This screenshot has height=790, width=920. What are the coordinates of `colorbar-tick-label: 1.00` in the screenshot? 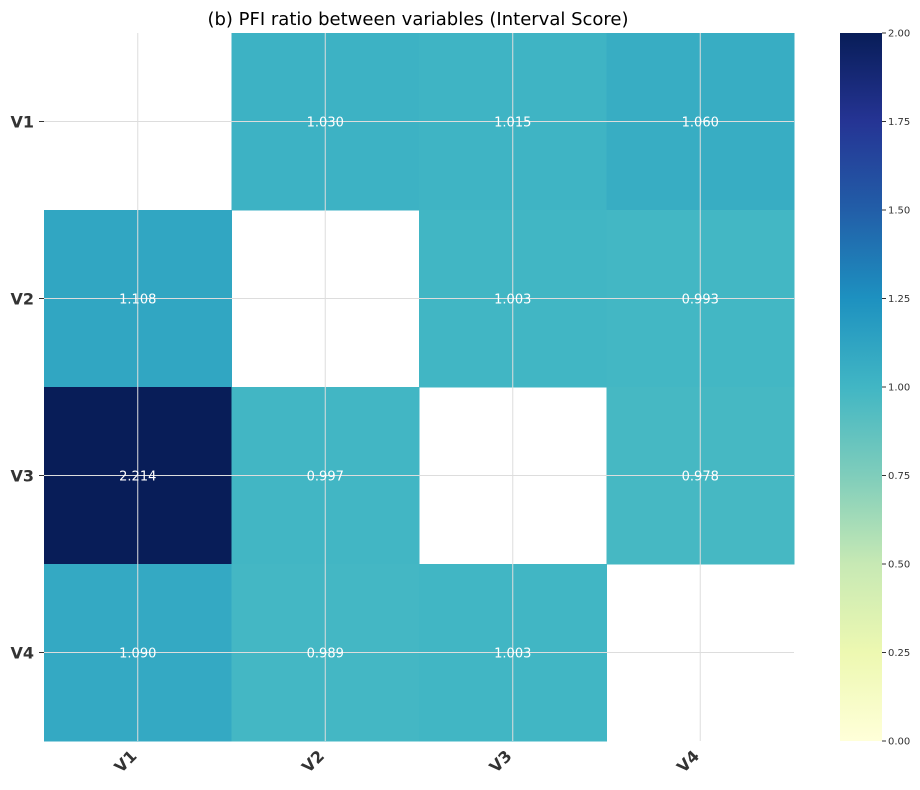 It's located at (899, 388).